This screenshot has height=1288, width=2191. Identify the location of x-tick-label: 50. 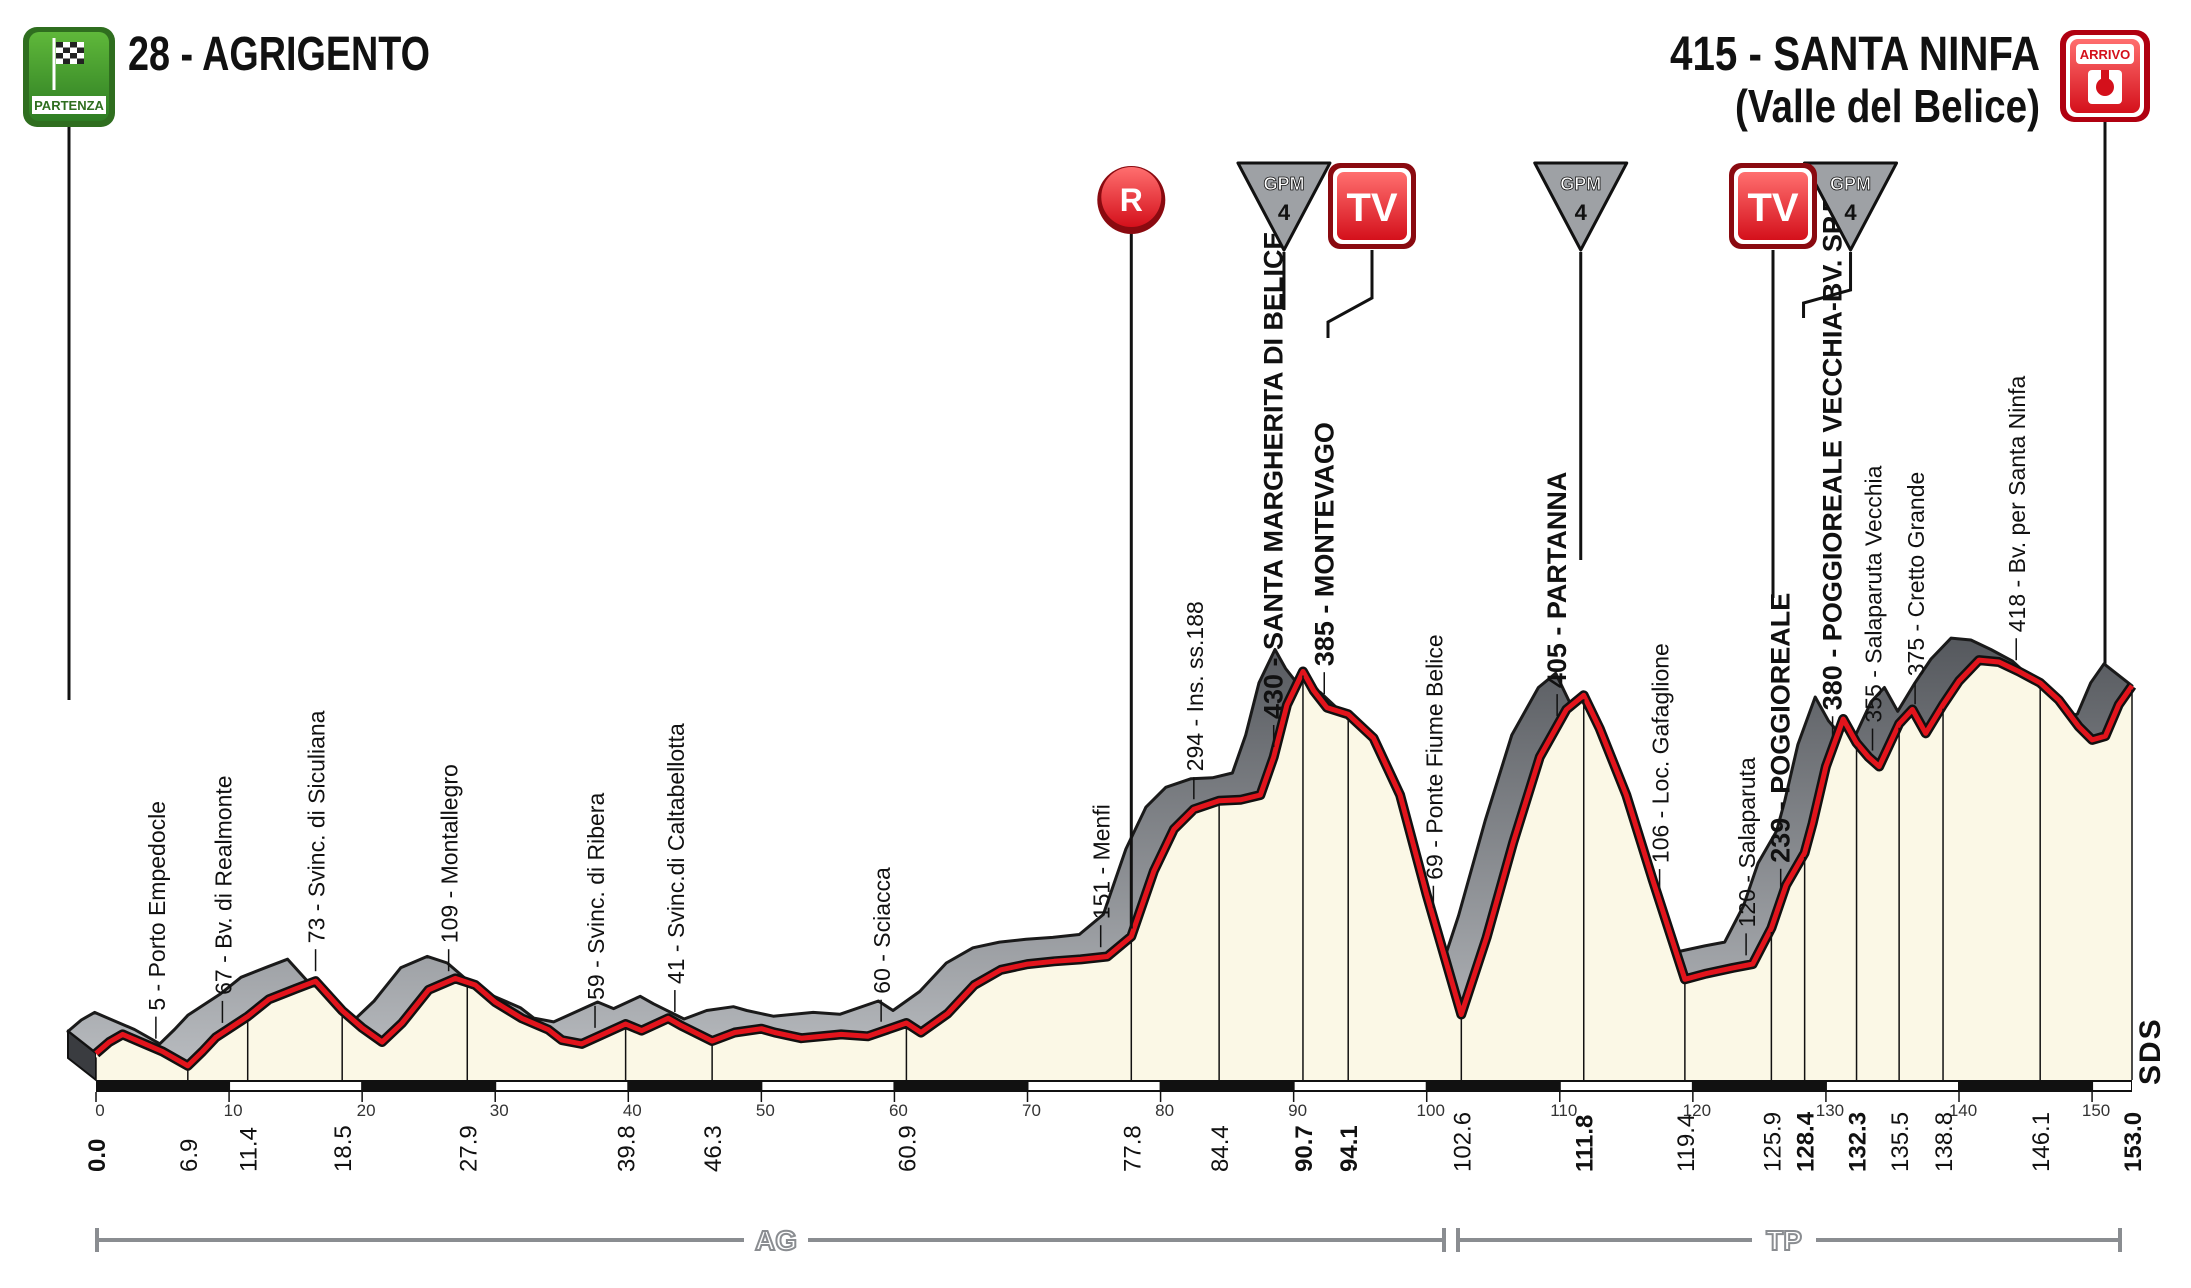
(765, 1110).